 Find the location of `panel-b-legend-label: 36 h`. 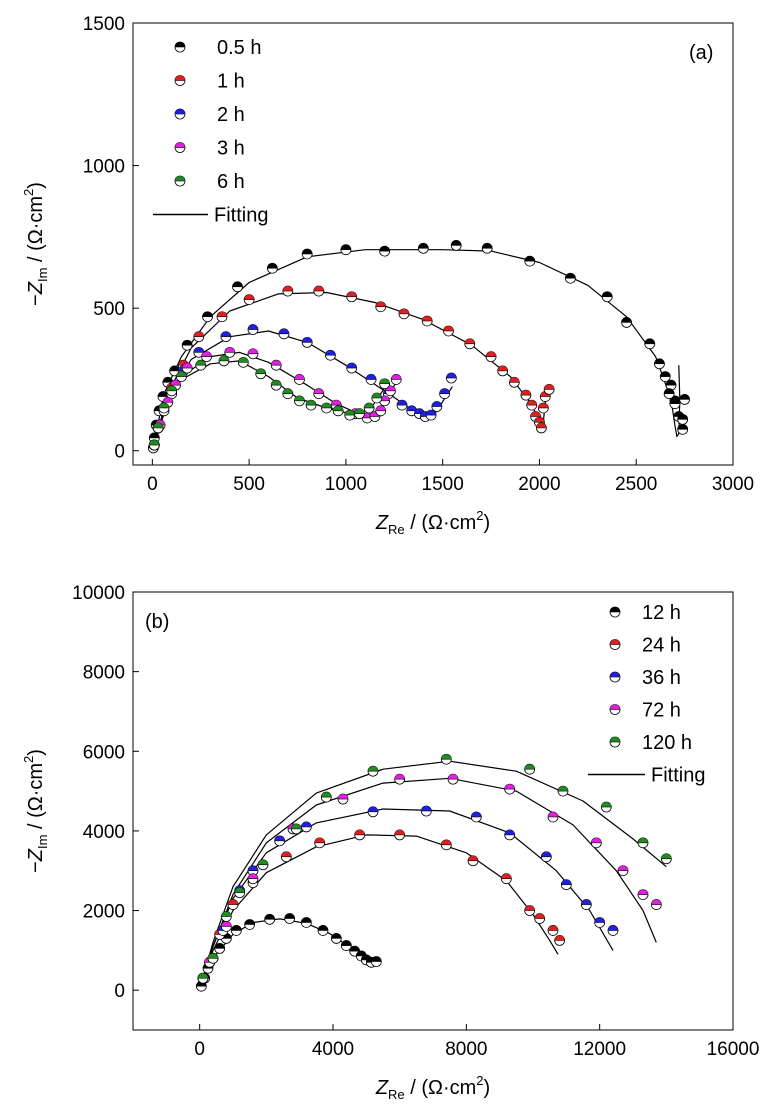

panel-b-legend-label: 36 h is located at coordinates (661, 678).